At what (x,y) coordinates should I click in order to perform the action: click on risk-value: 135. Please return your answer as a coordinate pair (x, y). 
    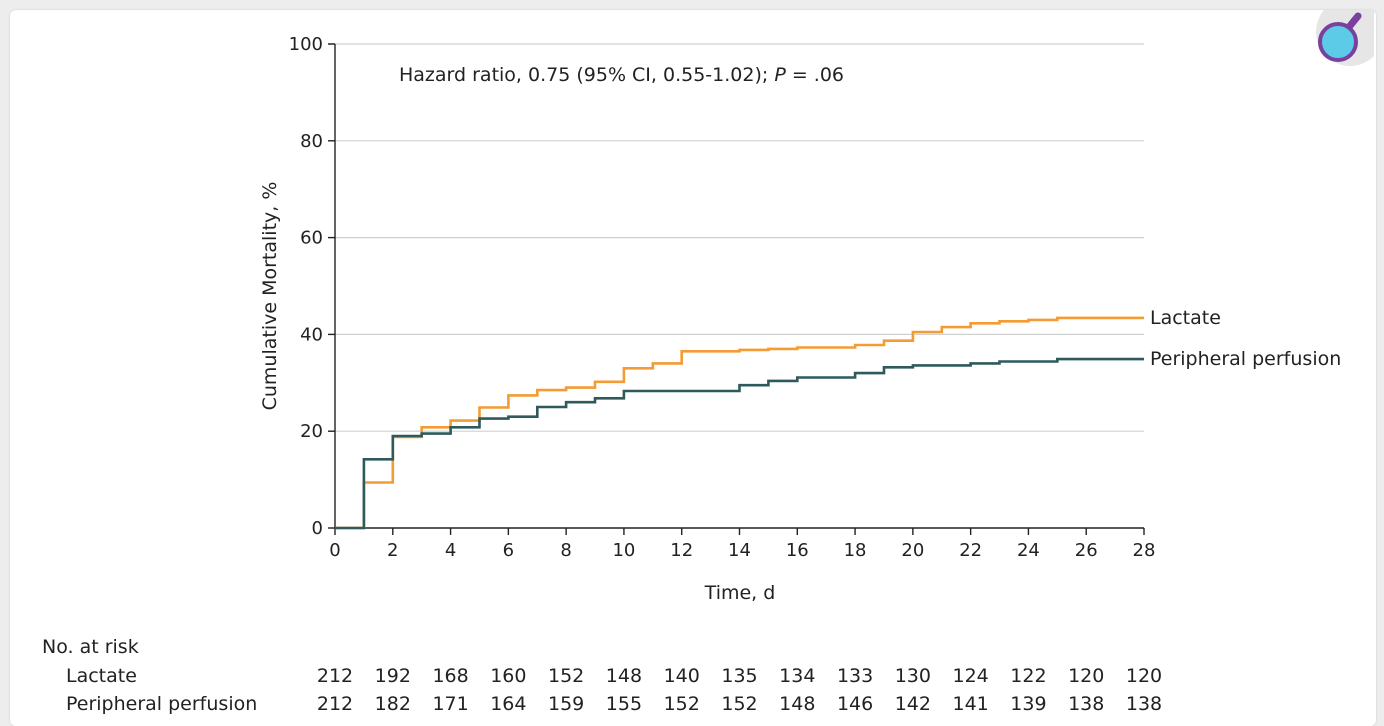
    Looking at the image, I should click on (739, 676).